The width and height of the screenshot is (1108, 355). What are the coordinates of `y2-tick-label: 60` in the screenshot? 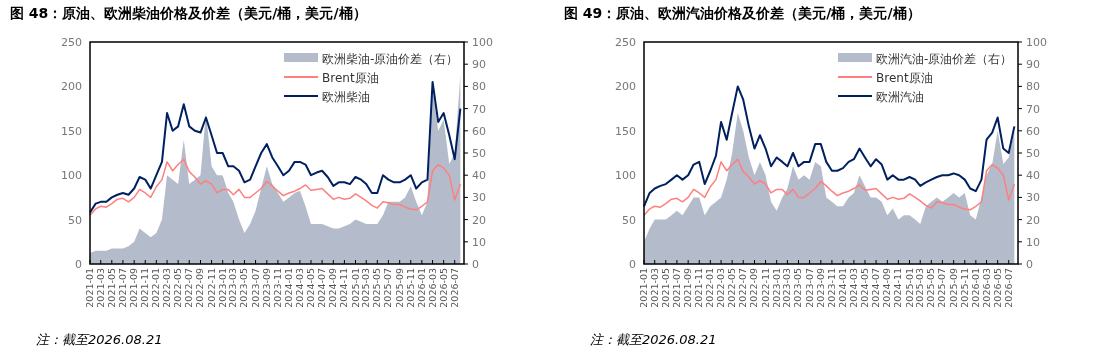 It's located at (1033, 131).